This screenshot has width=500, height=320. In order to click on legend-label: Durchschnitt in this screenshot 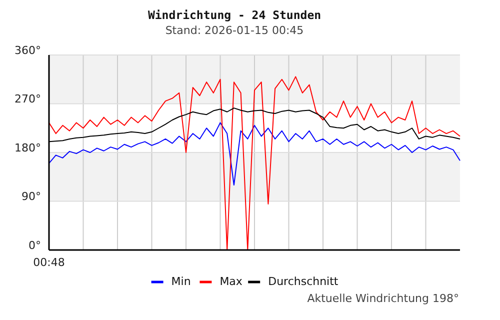, I will do `click(303, 281)`.